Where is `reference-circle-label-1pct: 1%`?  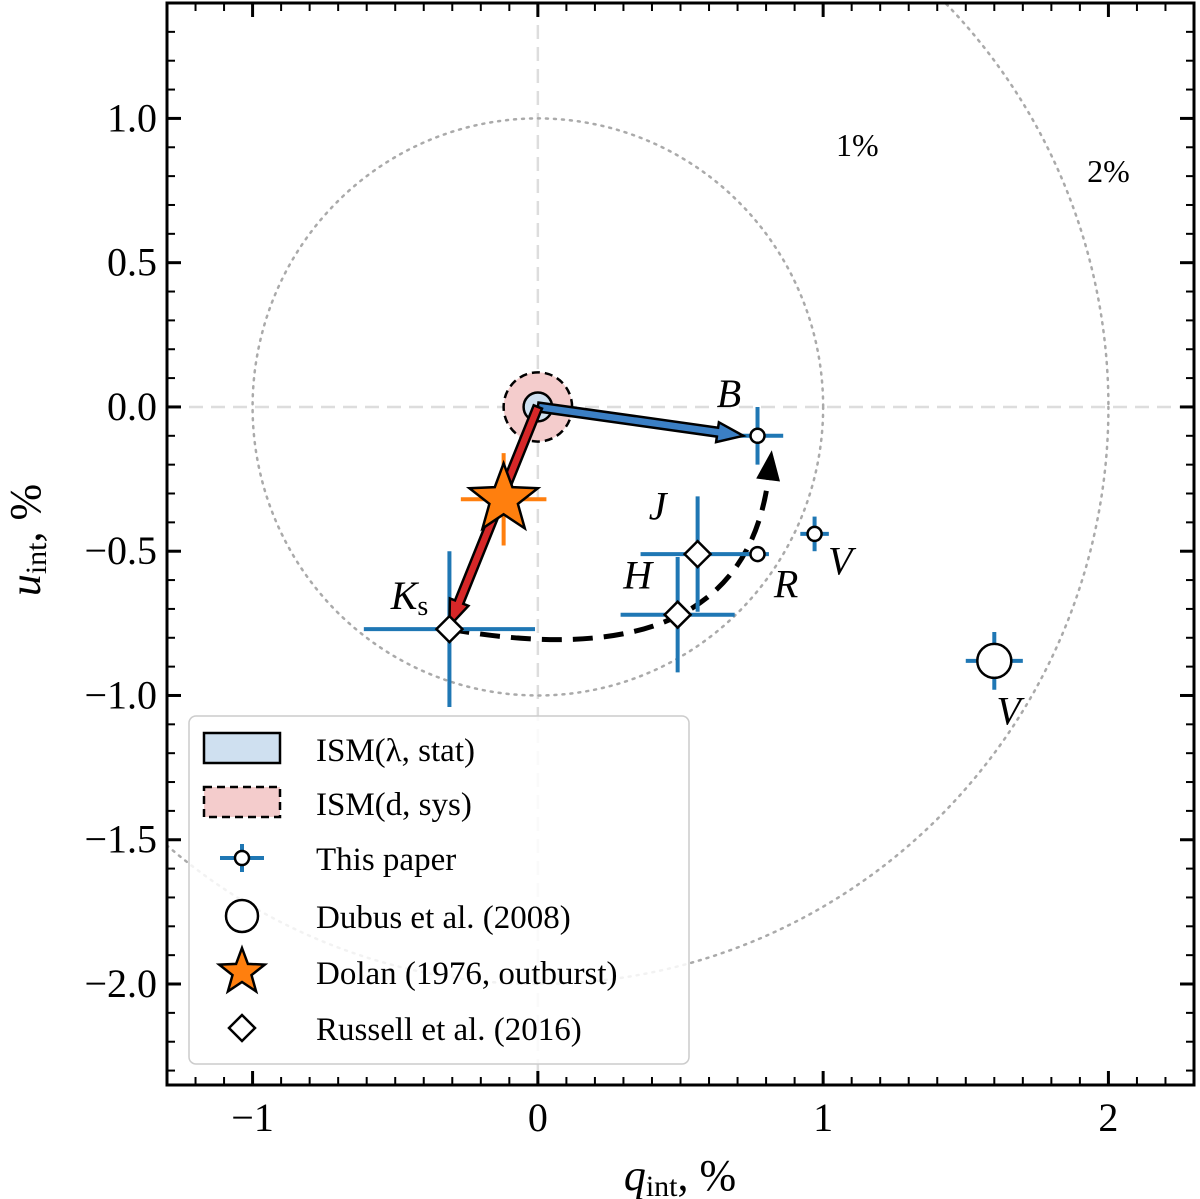
reference-circle-label-1pct: 1% is located at coordinates (857, 145).